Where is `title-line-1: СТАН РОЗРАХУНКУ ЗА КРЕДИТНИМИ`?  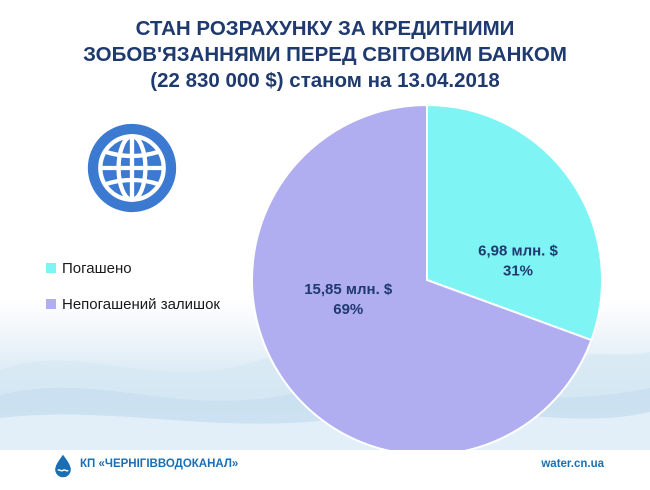 title-line-1: СТАН РОЗРАХУНКУ ЗА КРЕДИТНИМИ is located at coordinates (325, 28).